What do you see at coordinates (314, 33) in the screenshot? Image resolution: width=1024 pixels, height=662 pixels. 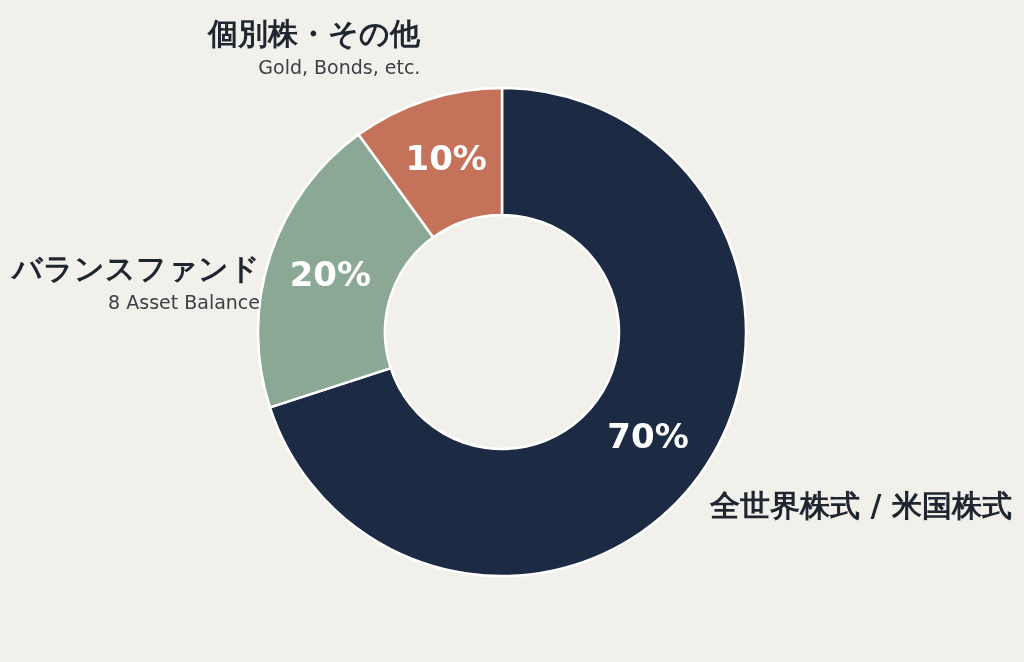 I see `slice-label: 個別株・その他` at bounding box center [314, 33].